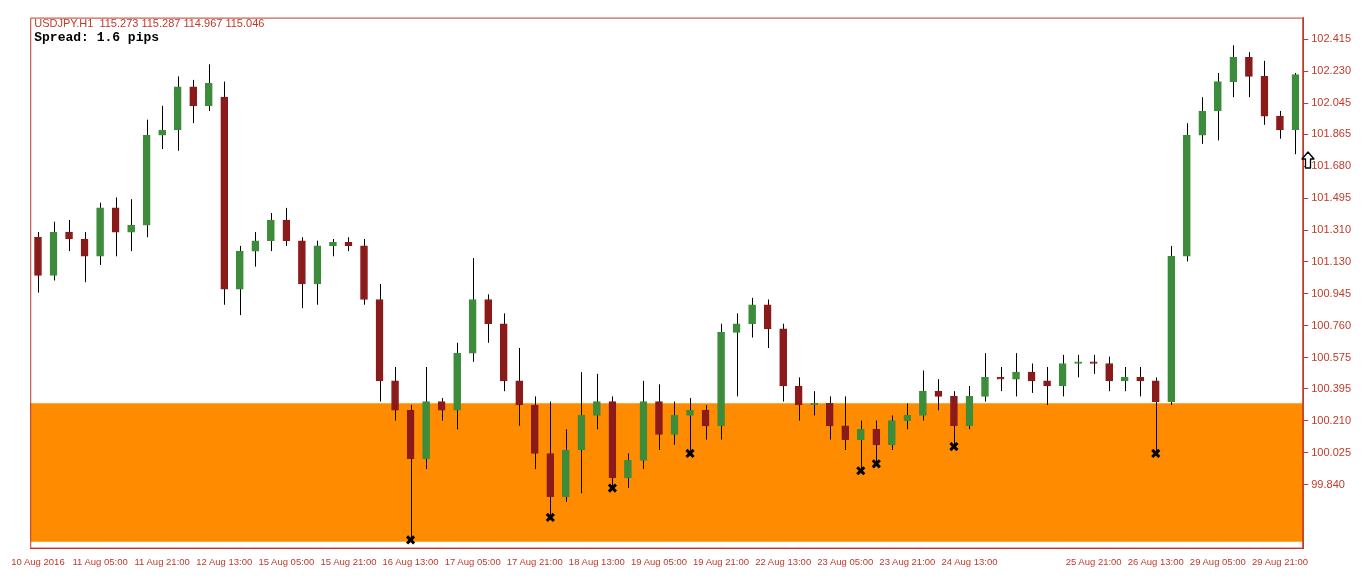  I want to click on x-tick-label: 24 Aug 13:00, so click(969, 561).